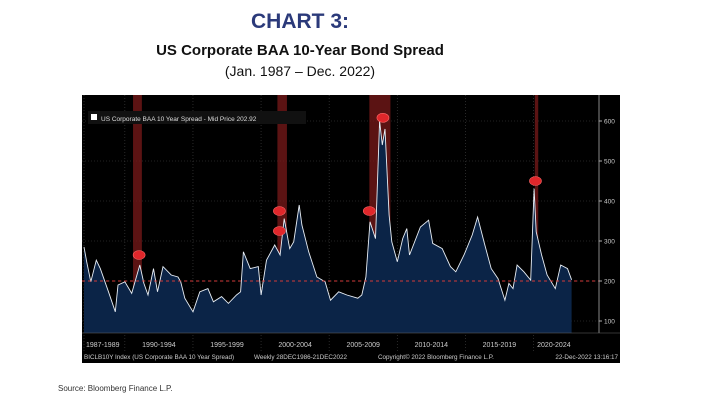  I want to click on period-label: 2015-2019, so click(500, 345).